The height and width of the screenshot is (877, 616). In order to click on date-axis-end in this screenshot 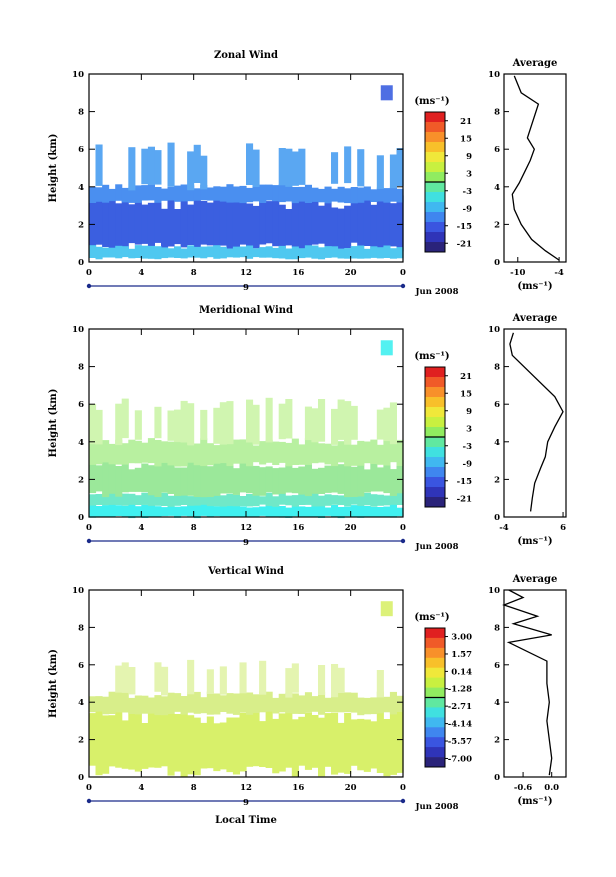, I will do `click(89, 286)`.